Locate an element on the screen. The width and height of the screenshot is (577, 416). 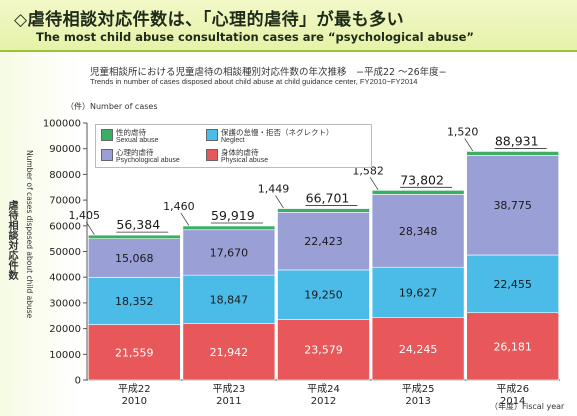
total-label: 66,701 is located at coordinates (328, 198).